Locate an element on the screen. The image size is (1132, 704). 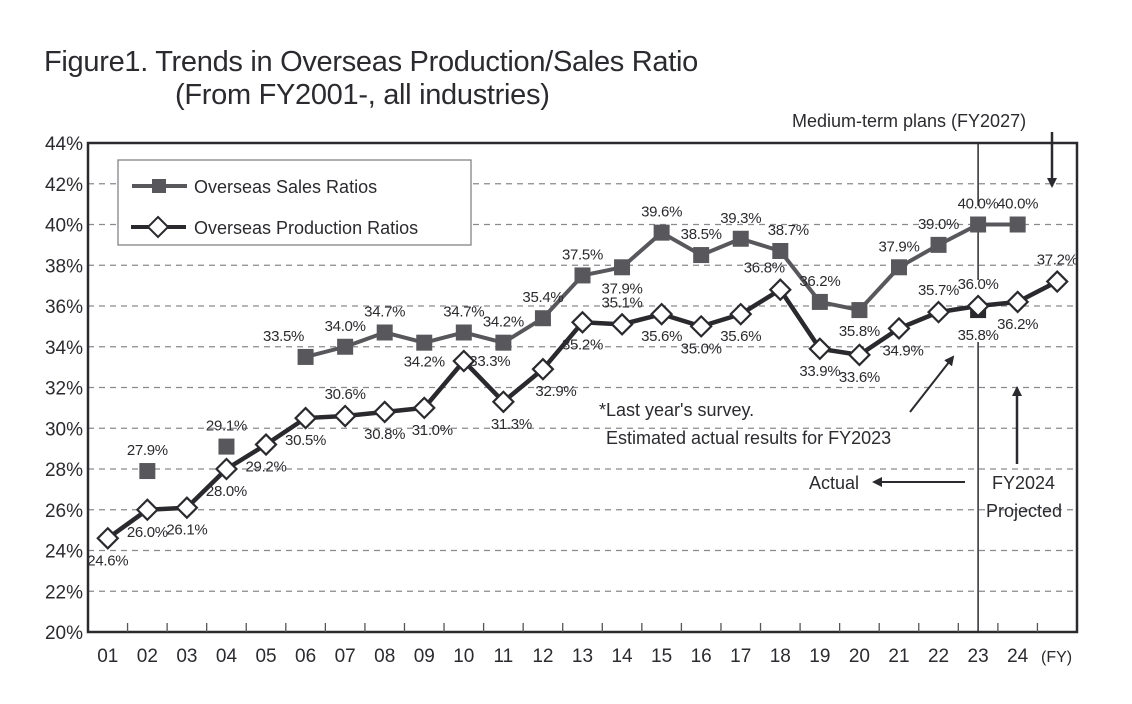
y-tick-label: 24% is located at coordinates (64, 552).